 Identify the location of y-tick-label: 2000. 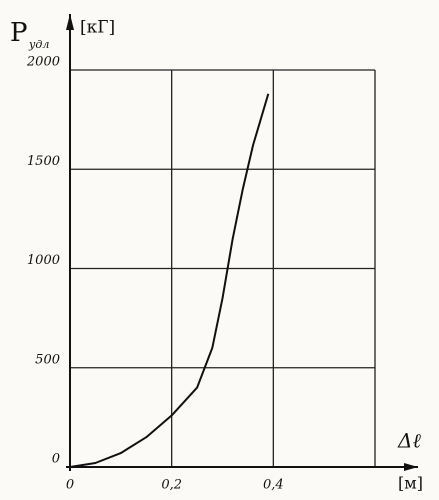
(43, 62).